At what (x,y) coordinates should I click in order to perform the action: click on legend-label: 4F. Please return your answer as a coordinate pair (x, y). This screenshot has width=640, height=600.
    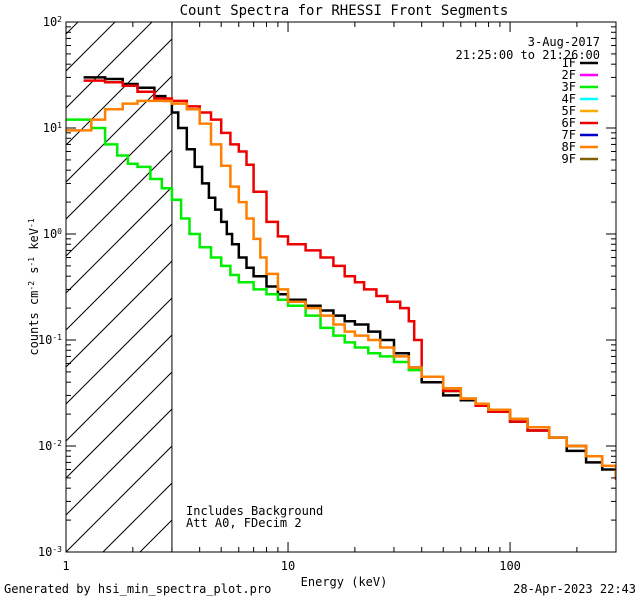
    Looking at the image, I should click on (569, 99).